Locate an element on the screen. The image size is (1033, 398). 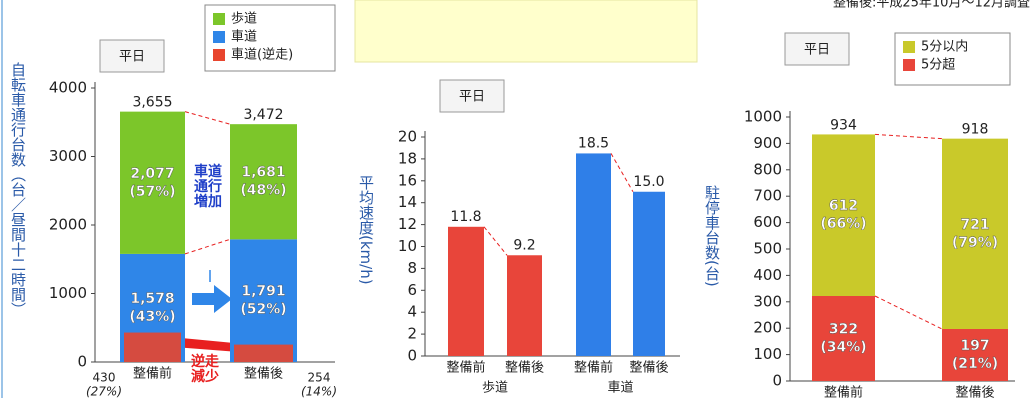
value-label: 254 is located at coordinates (319, 378).